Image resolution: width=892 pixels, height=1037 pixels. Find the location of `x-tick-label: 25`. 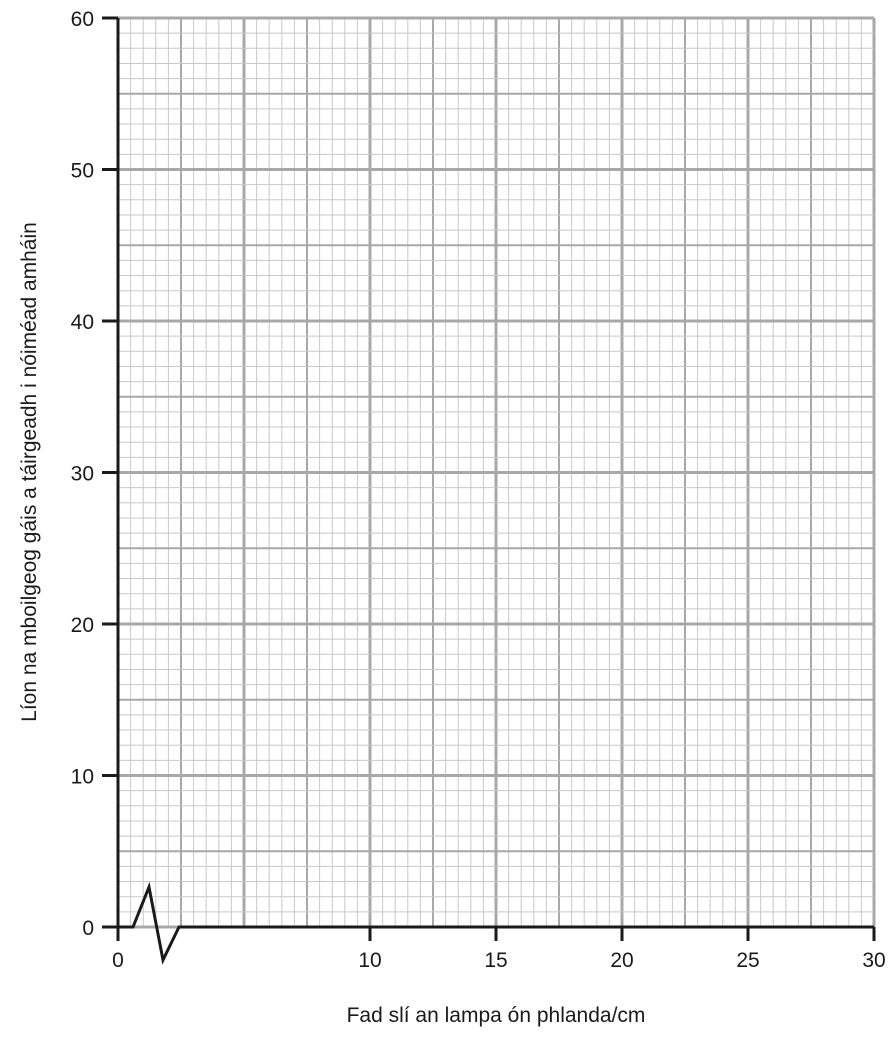

x-tick-label: 25 is located at coordinates (747, 960).